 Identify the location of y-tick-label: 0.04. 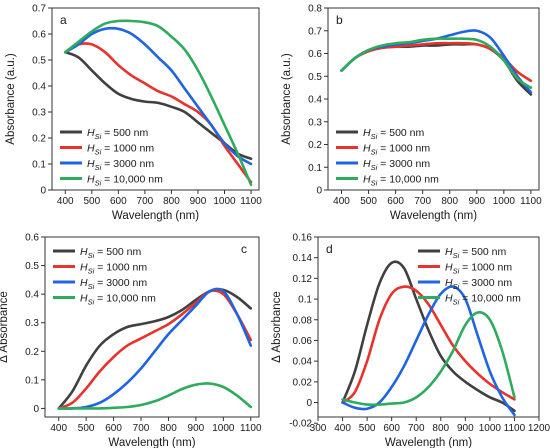
(303, 362).